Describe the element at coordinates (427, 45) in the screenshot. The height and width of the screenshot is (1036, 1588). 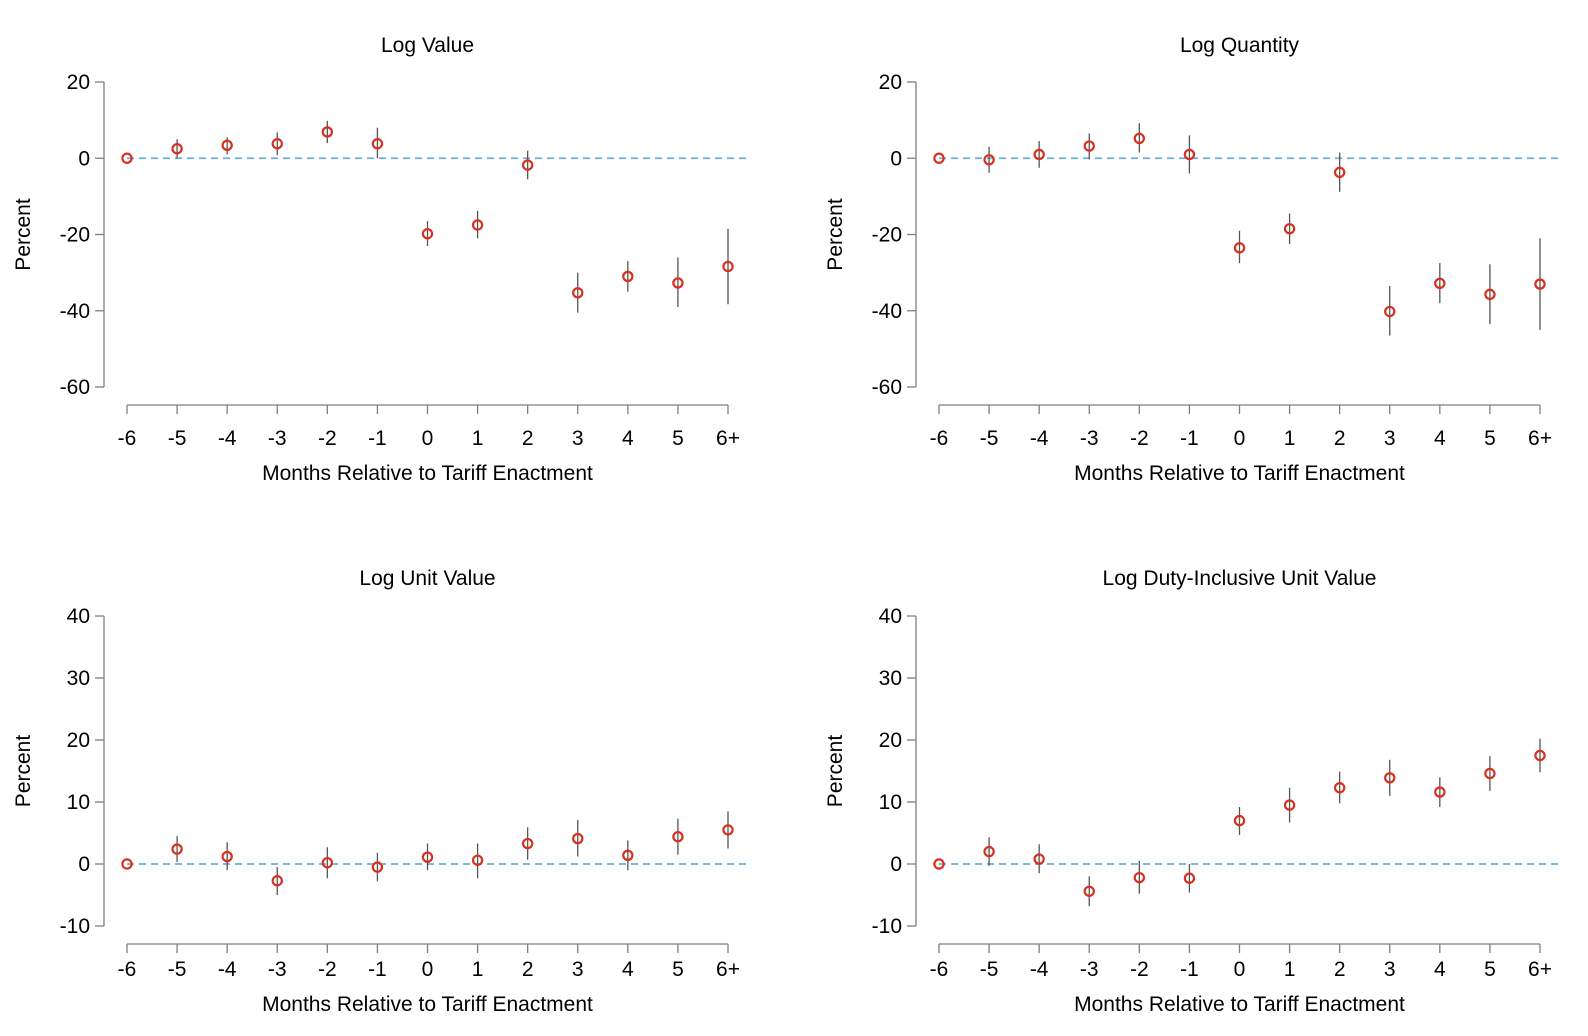
I see `chart-title: Log Value` at that location.